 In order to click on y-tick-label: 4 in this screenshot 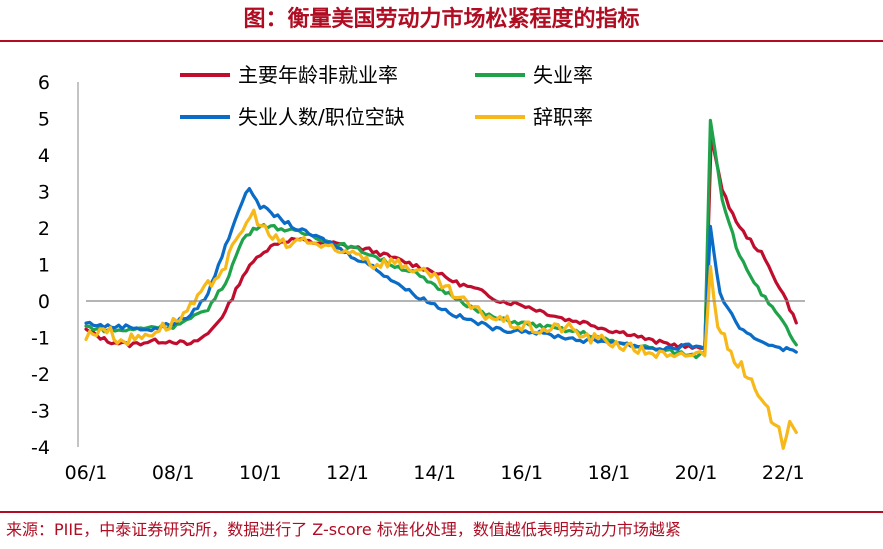, I will do `click(44, 156)`.